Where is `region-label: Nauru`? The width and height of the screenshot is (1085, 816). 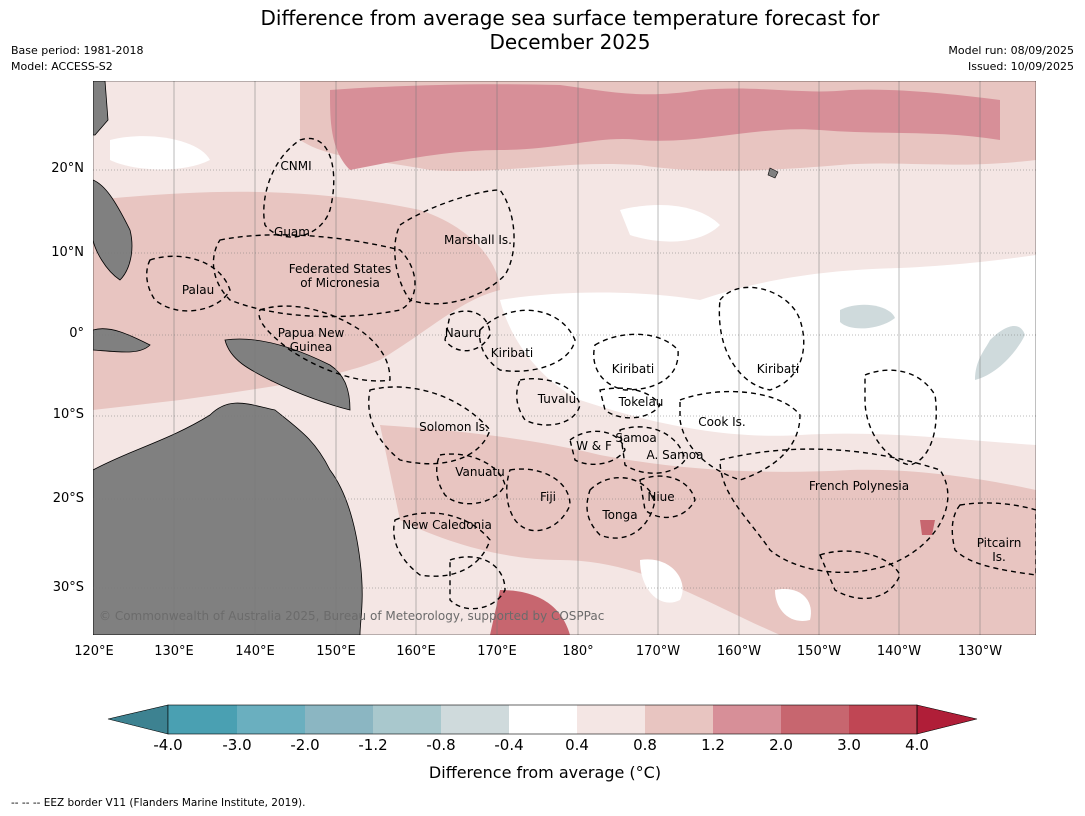
region-label: Nauru is located at coordinates (463, 333).